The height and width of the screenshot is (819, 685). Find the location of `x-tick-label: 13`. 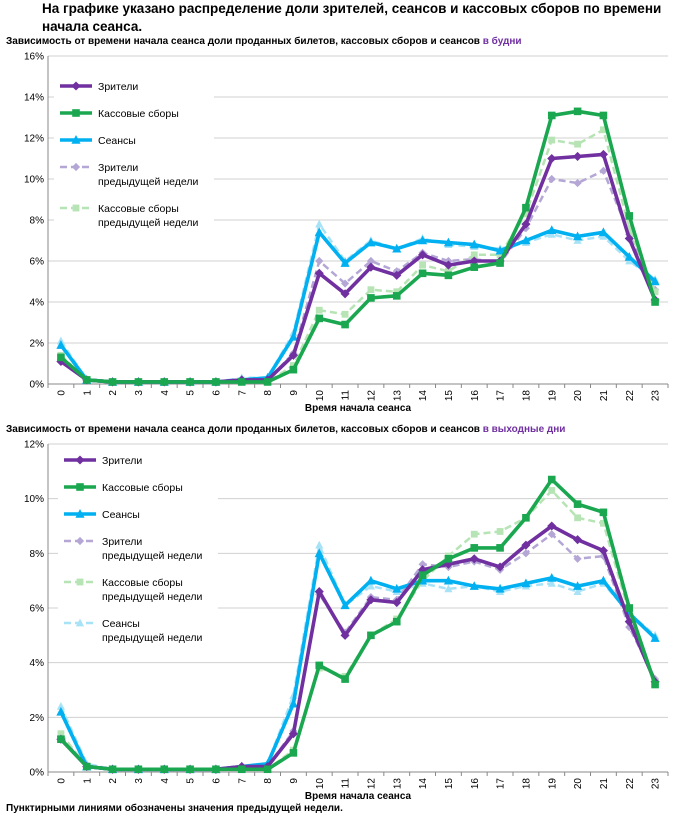

x-tick-label: 13 is located at coordinates (397, 784).